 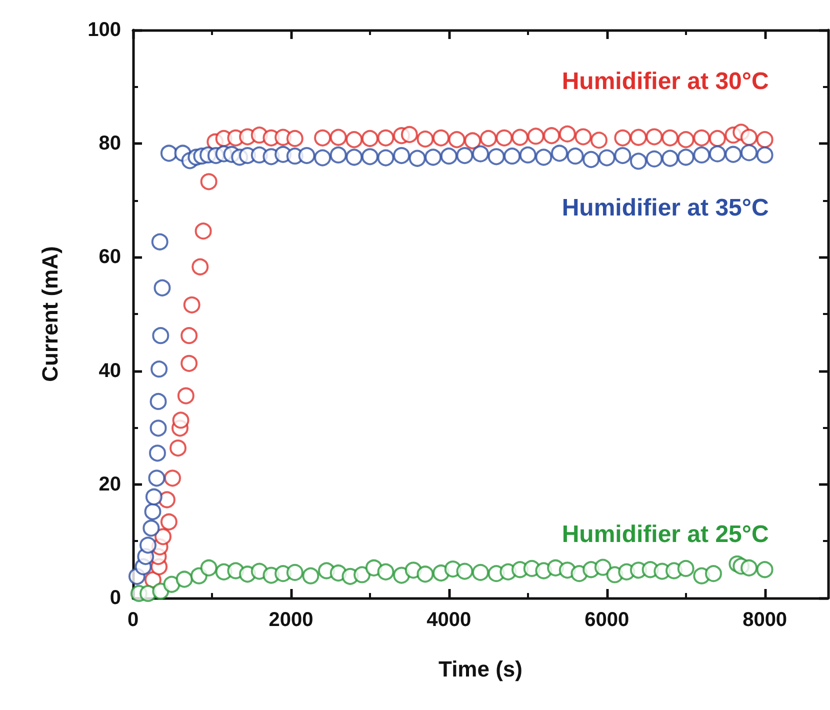 What do you see at coordinates (665, 534) in the screenshot?
I see `series-label: Humidifier at 25°C` at bounding box center [665, 534].